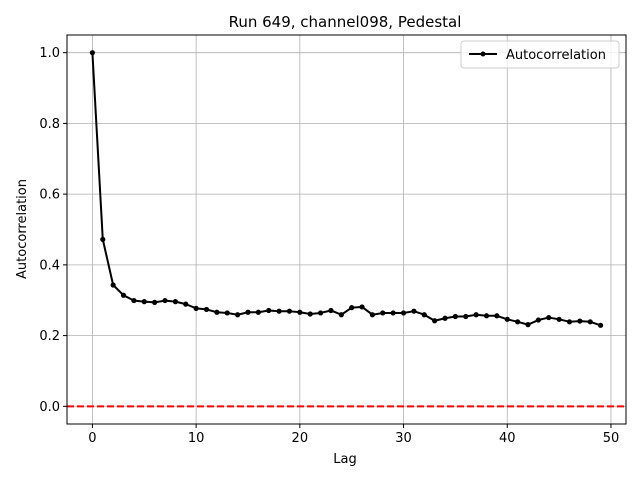 This screenshot has width=640, height=480. What do you see at coordinates (611, 438) in the screenshot?
I see `x-tick-label: 50` at bounding box center [611, 438].